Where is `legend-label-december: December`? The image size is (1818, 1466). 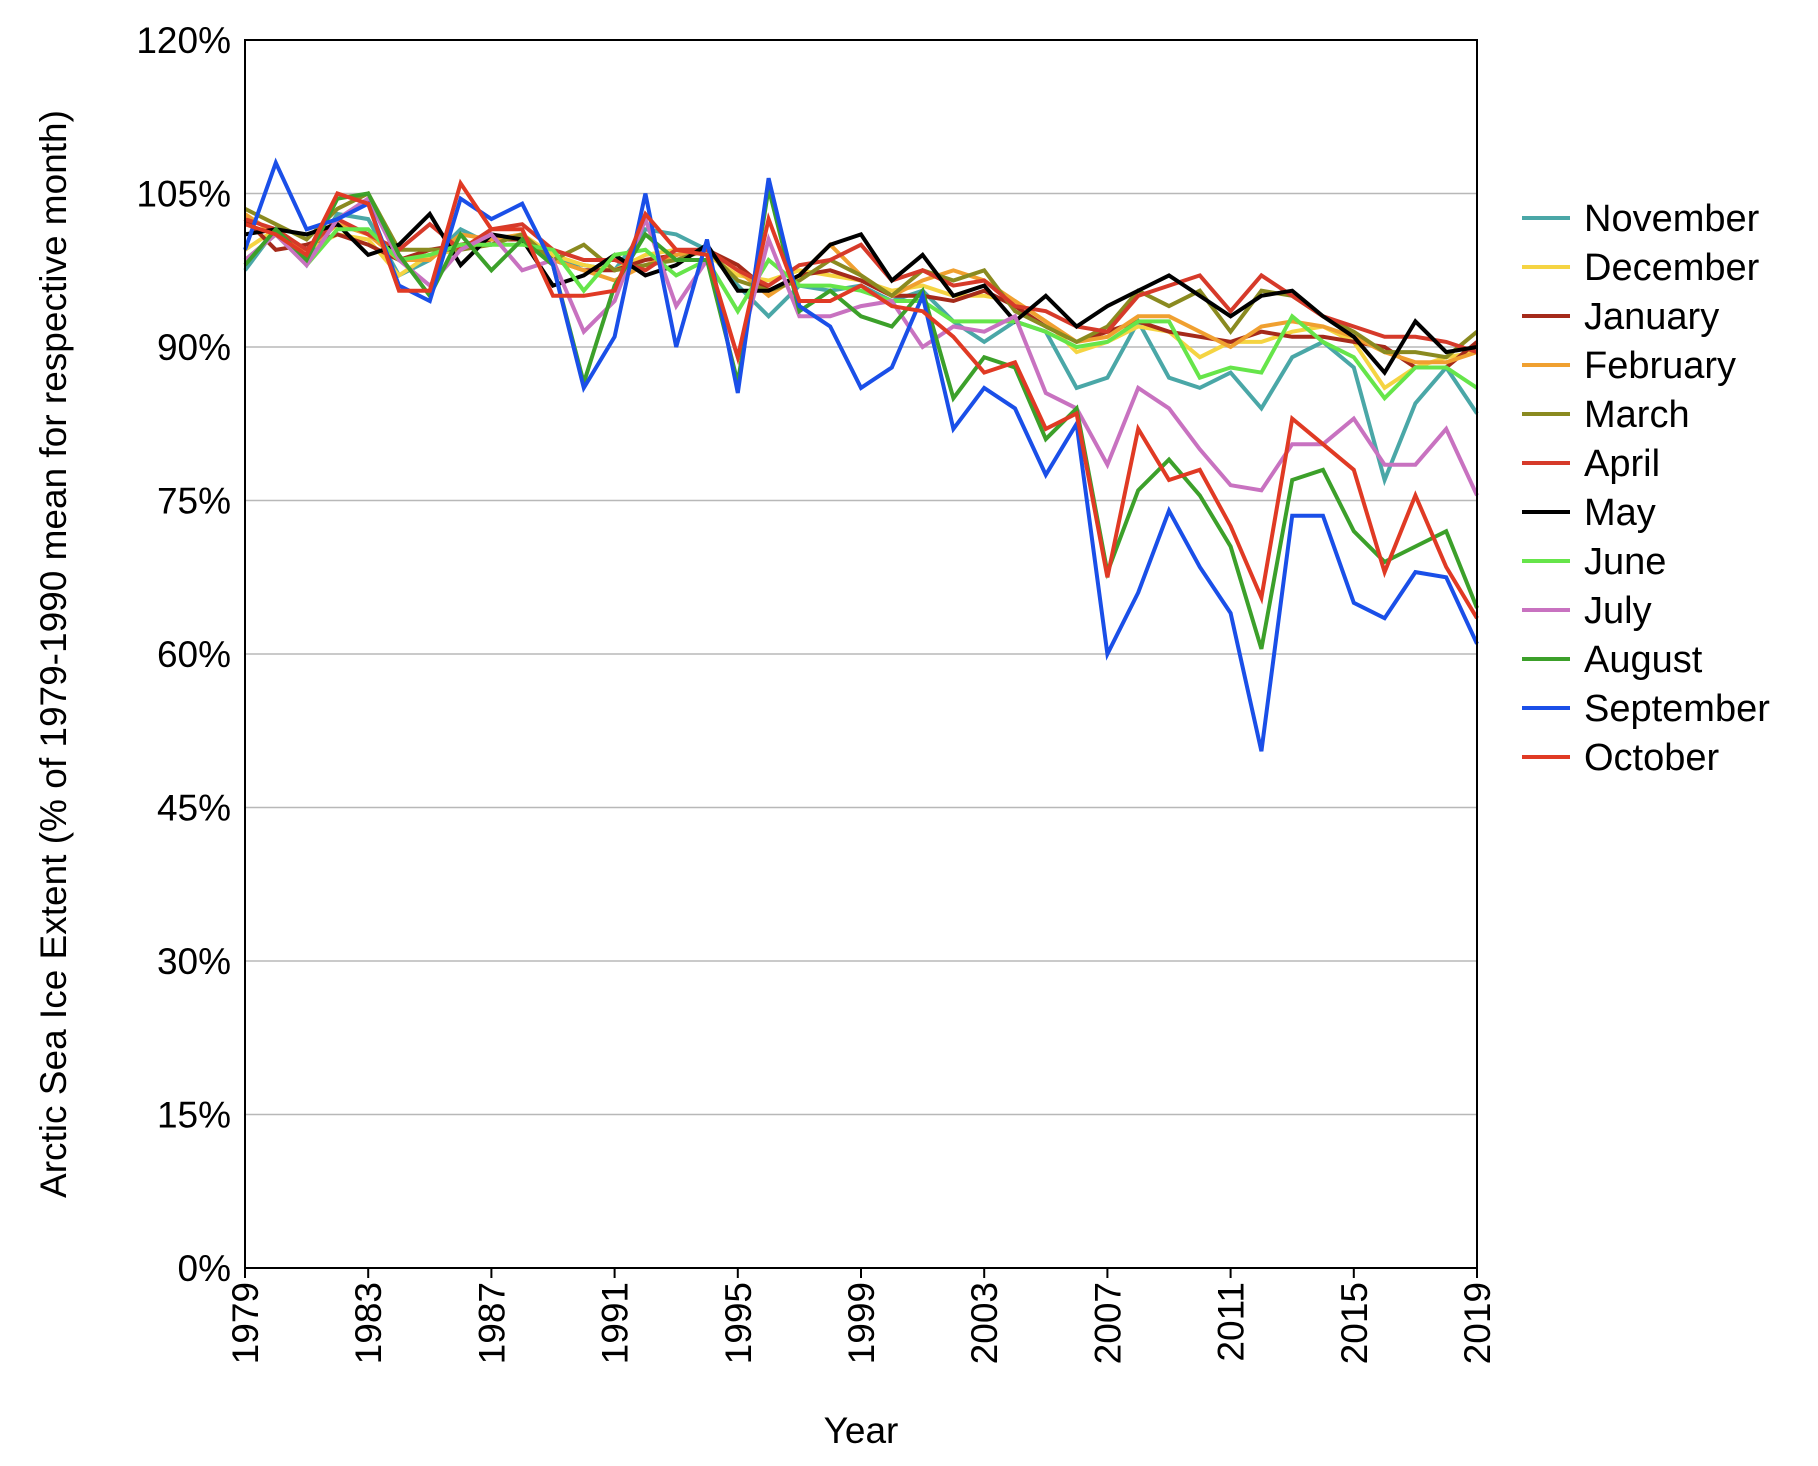
legend-label-december: December is located at coordinates (1672, 268).